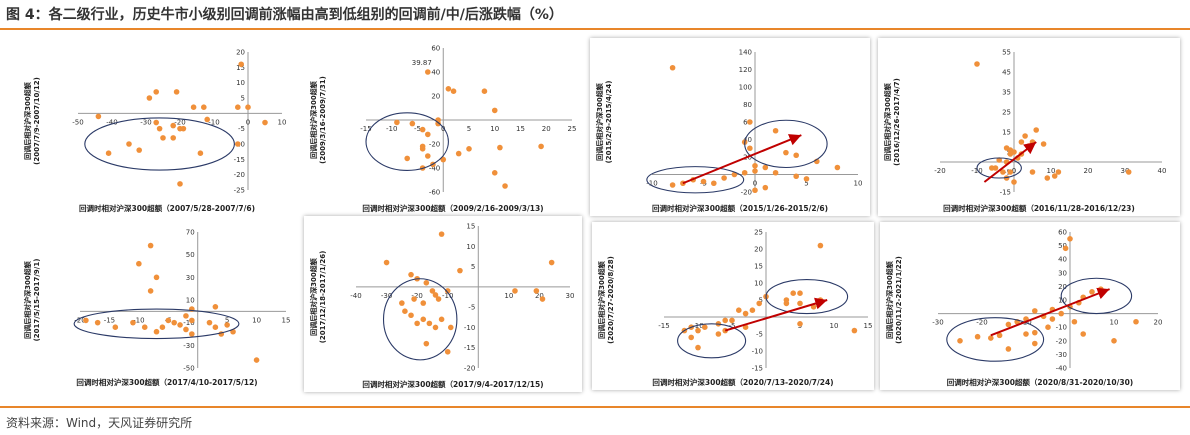 This screenshot has height=435, width=1190. I want to click on y-tick-label: 140, so click(745, 53).